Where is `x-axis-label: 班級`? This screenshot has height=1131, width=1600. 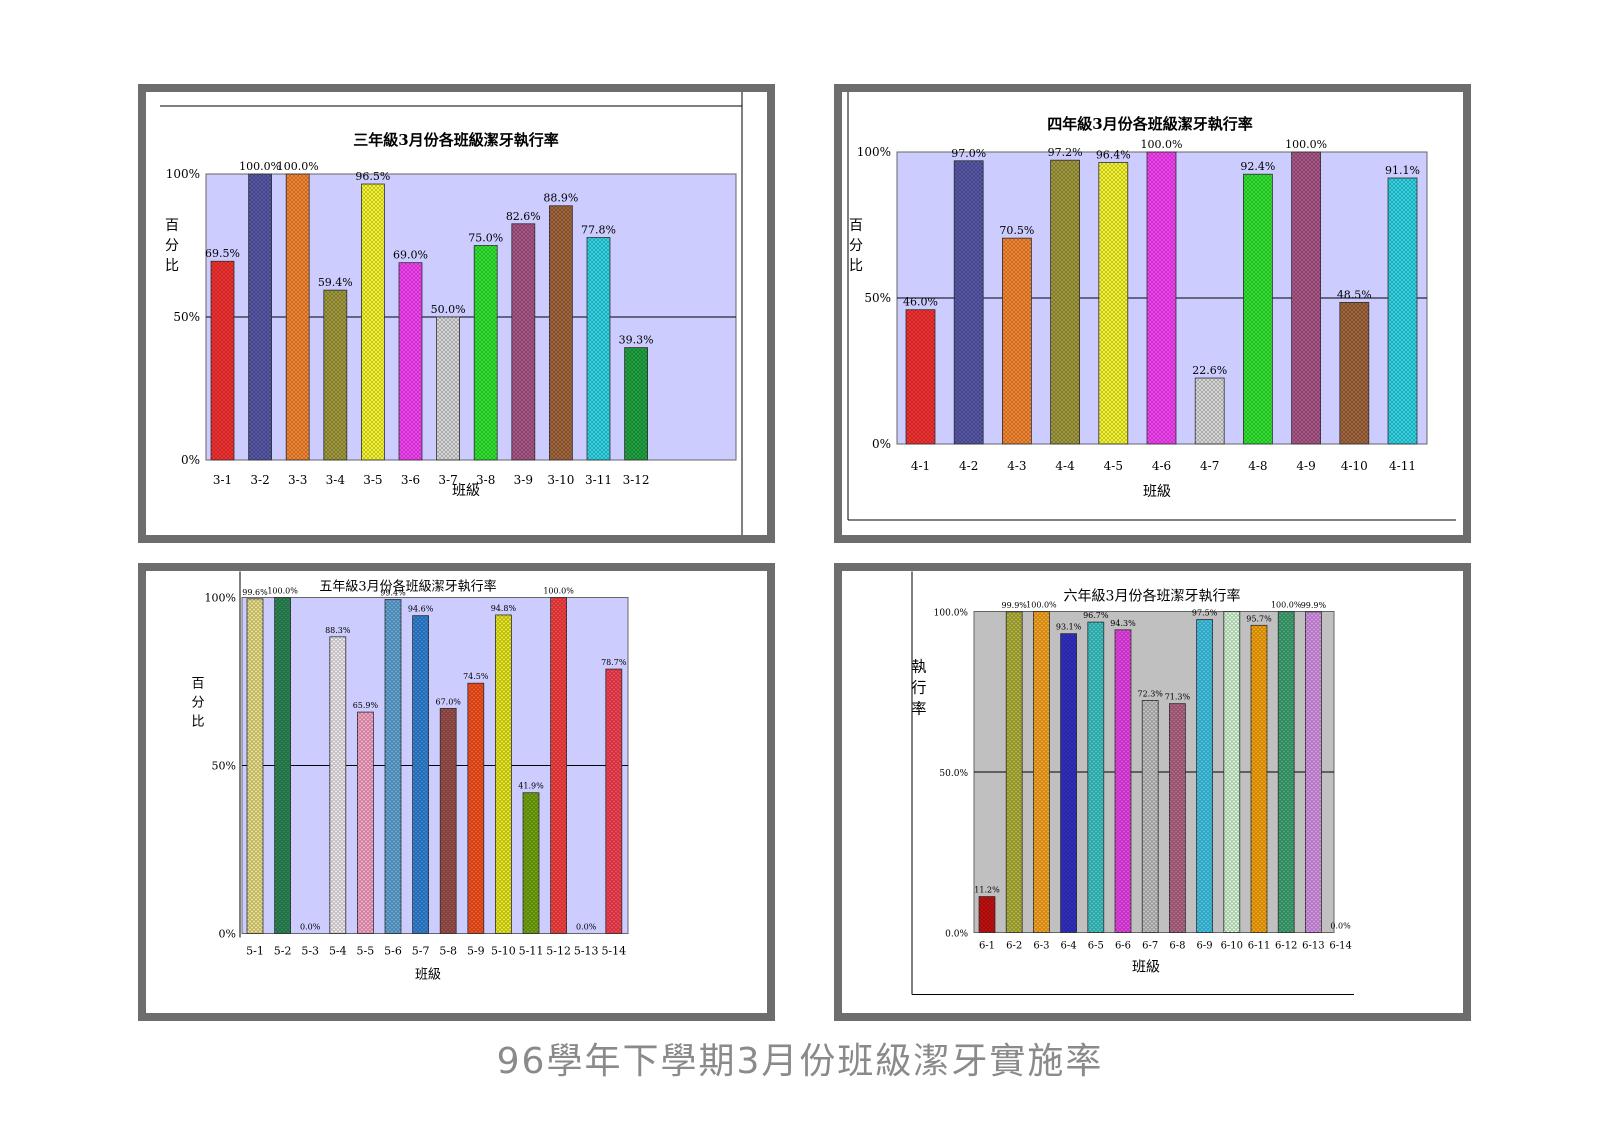
x-axis-label: 班級 is located at coordinates (466, 491).